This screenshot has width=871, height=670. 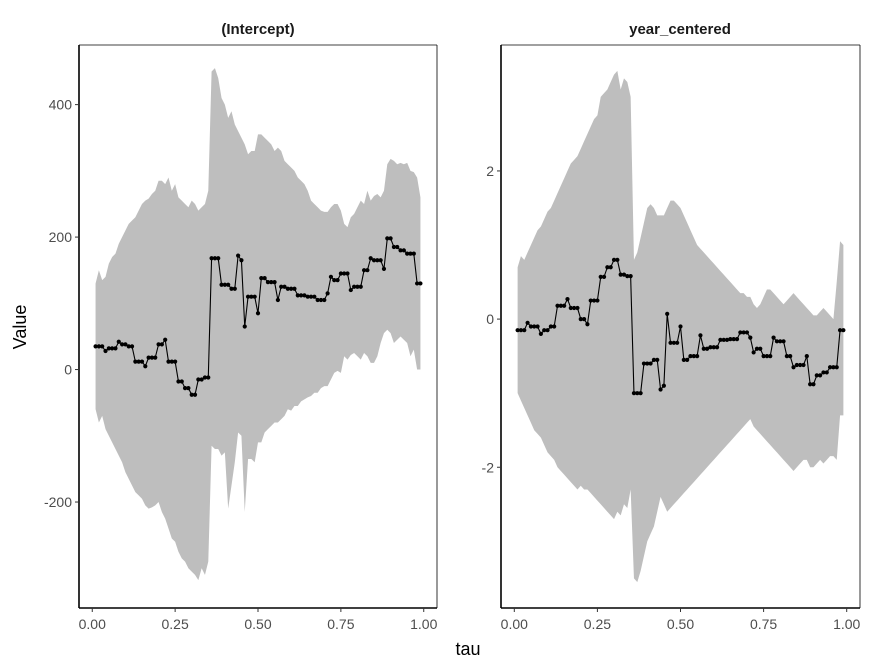 I want to click on y-tick-label: 400, so click(x=61, y=105).